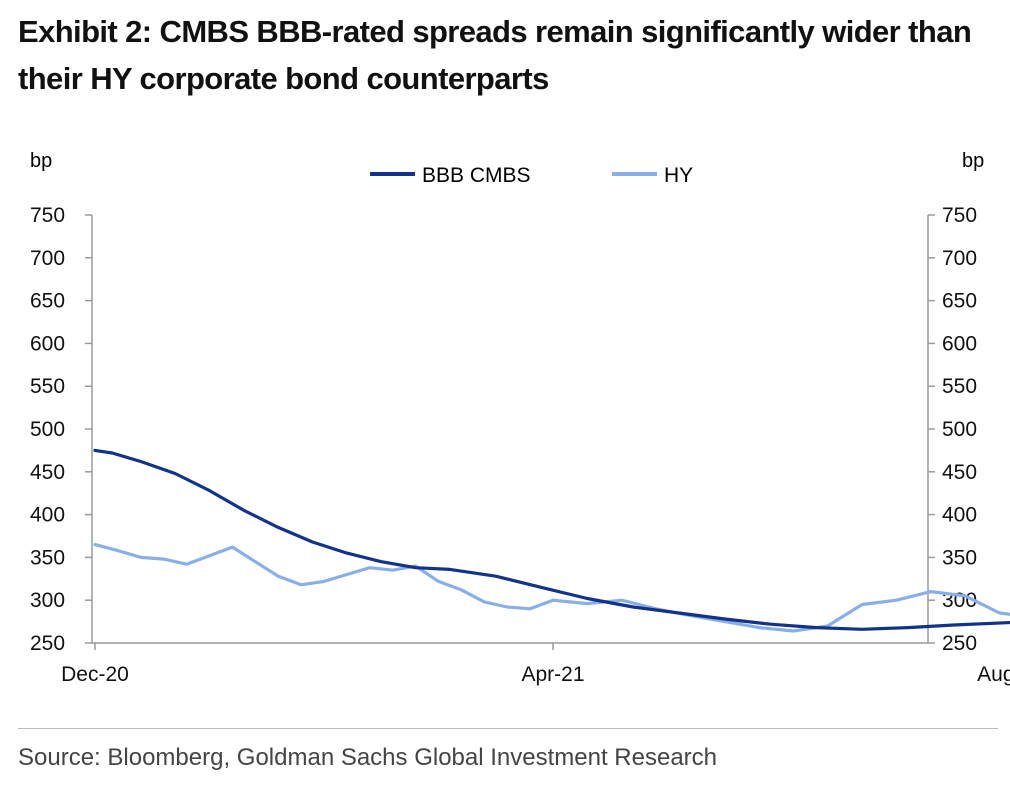 The height and width of the screenshot is (790, 1010). What do you see at coordinates (973, 161) in the screenshot?
I see `y-axis-unit-right: bp` at bounding box center [973, 161].